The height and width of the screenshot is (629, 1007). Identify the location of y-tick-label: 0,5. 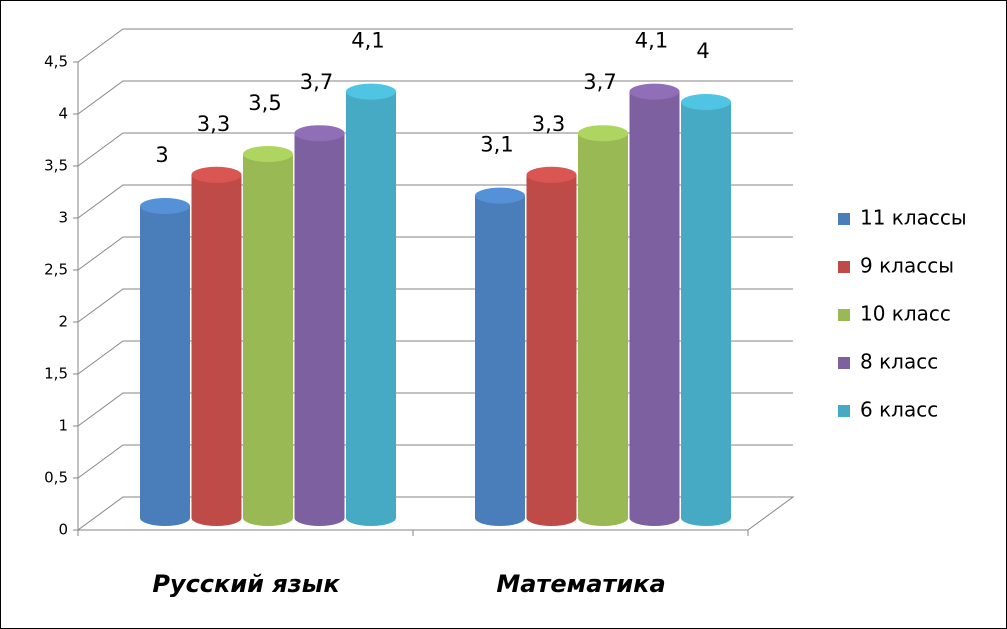
(56, 478).